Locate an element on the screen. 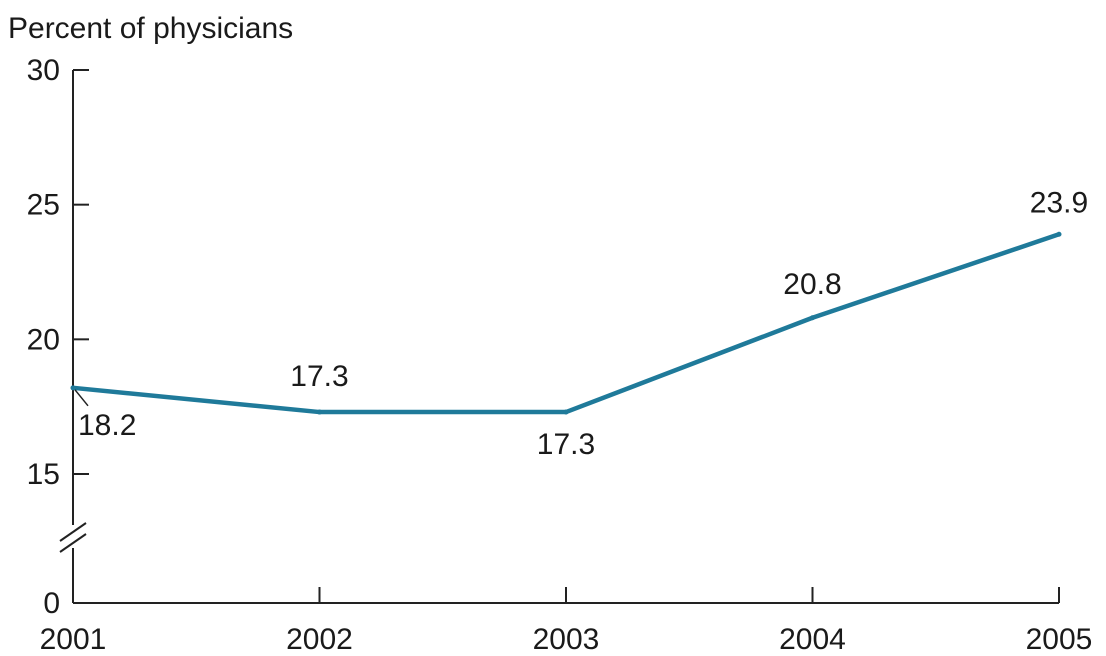  y-tick-label: 25 is located at coordinates (43, 205).